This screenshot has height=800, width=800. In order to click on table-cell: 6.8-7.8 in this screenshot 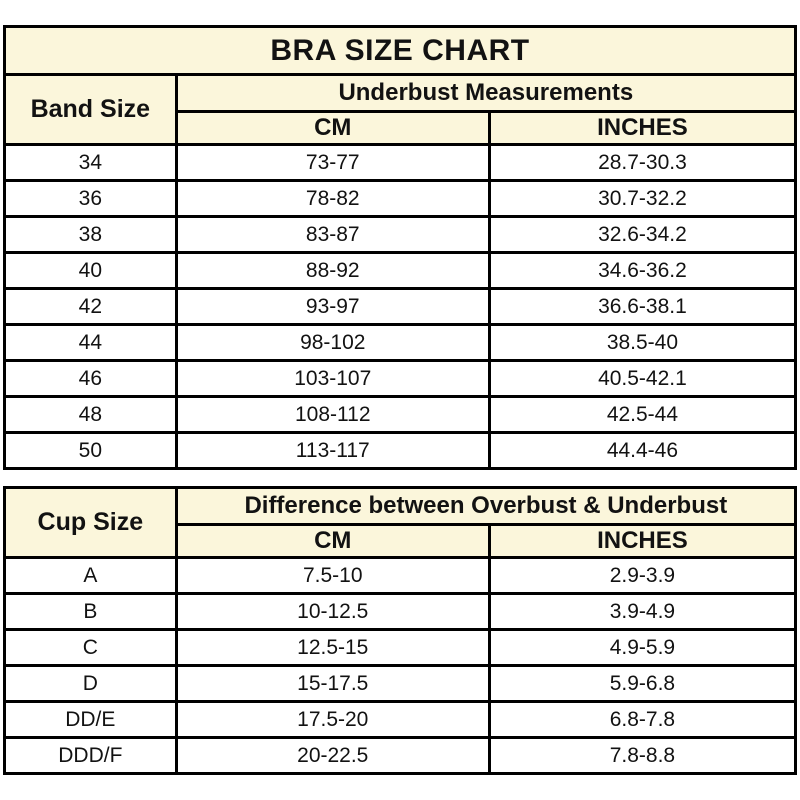, I will do `click(642, 719)`.